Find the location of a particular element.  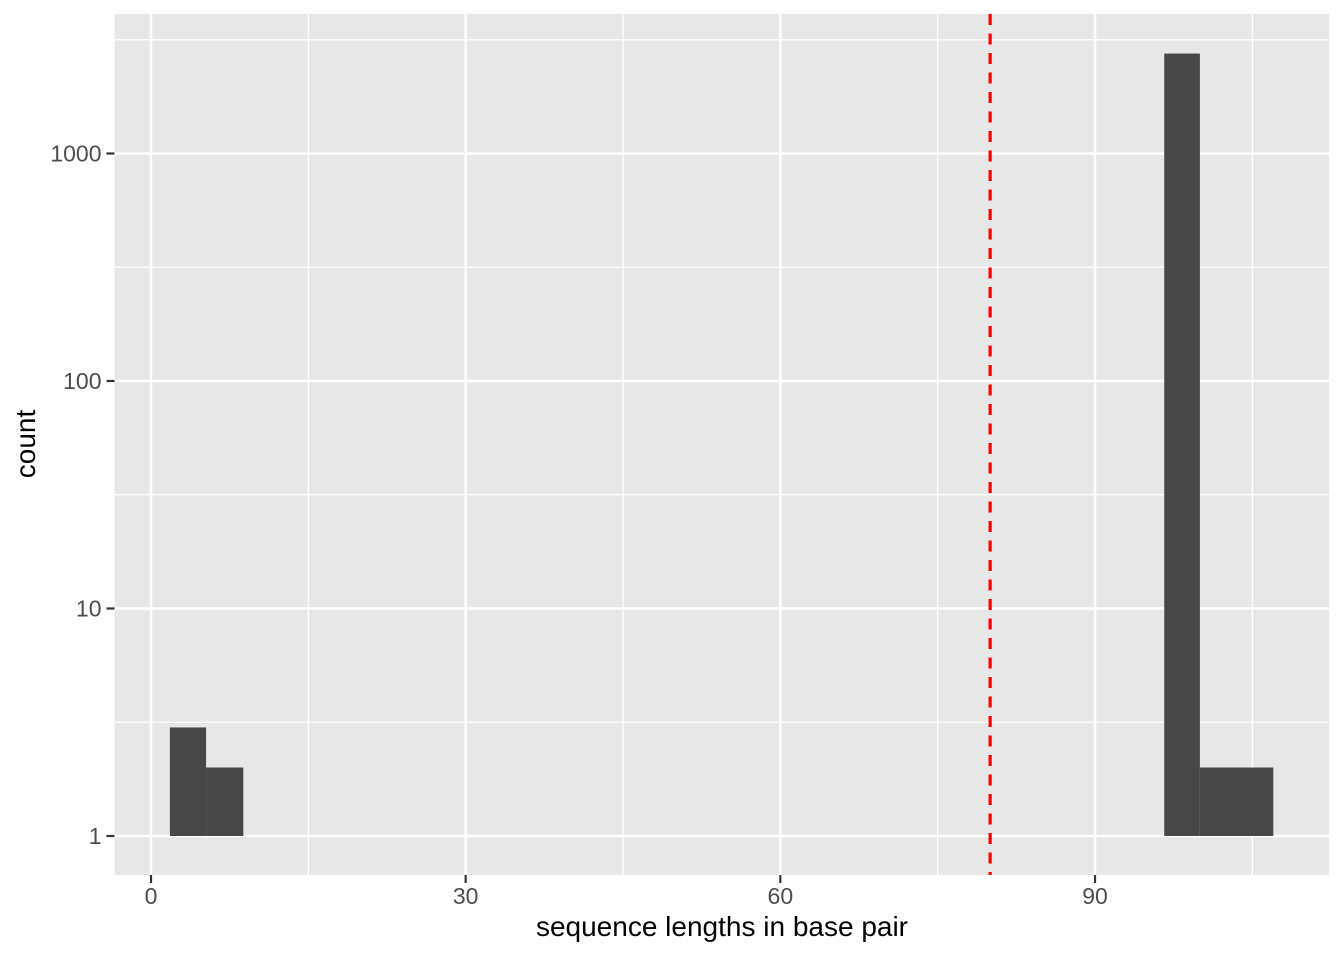

y-tick-label: 10 is located at coordinates (89, 609).